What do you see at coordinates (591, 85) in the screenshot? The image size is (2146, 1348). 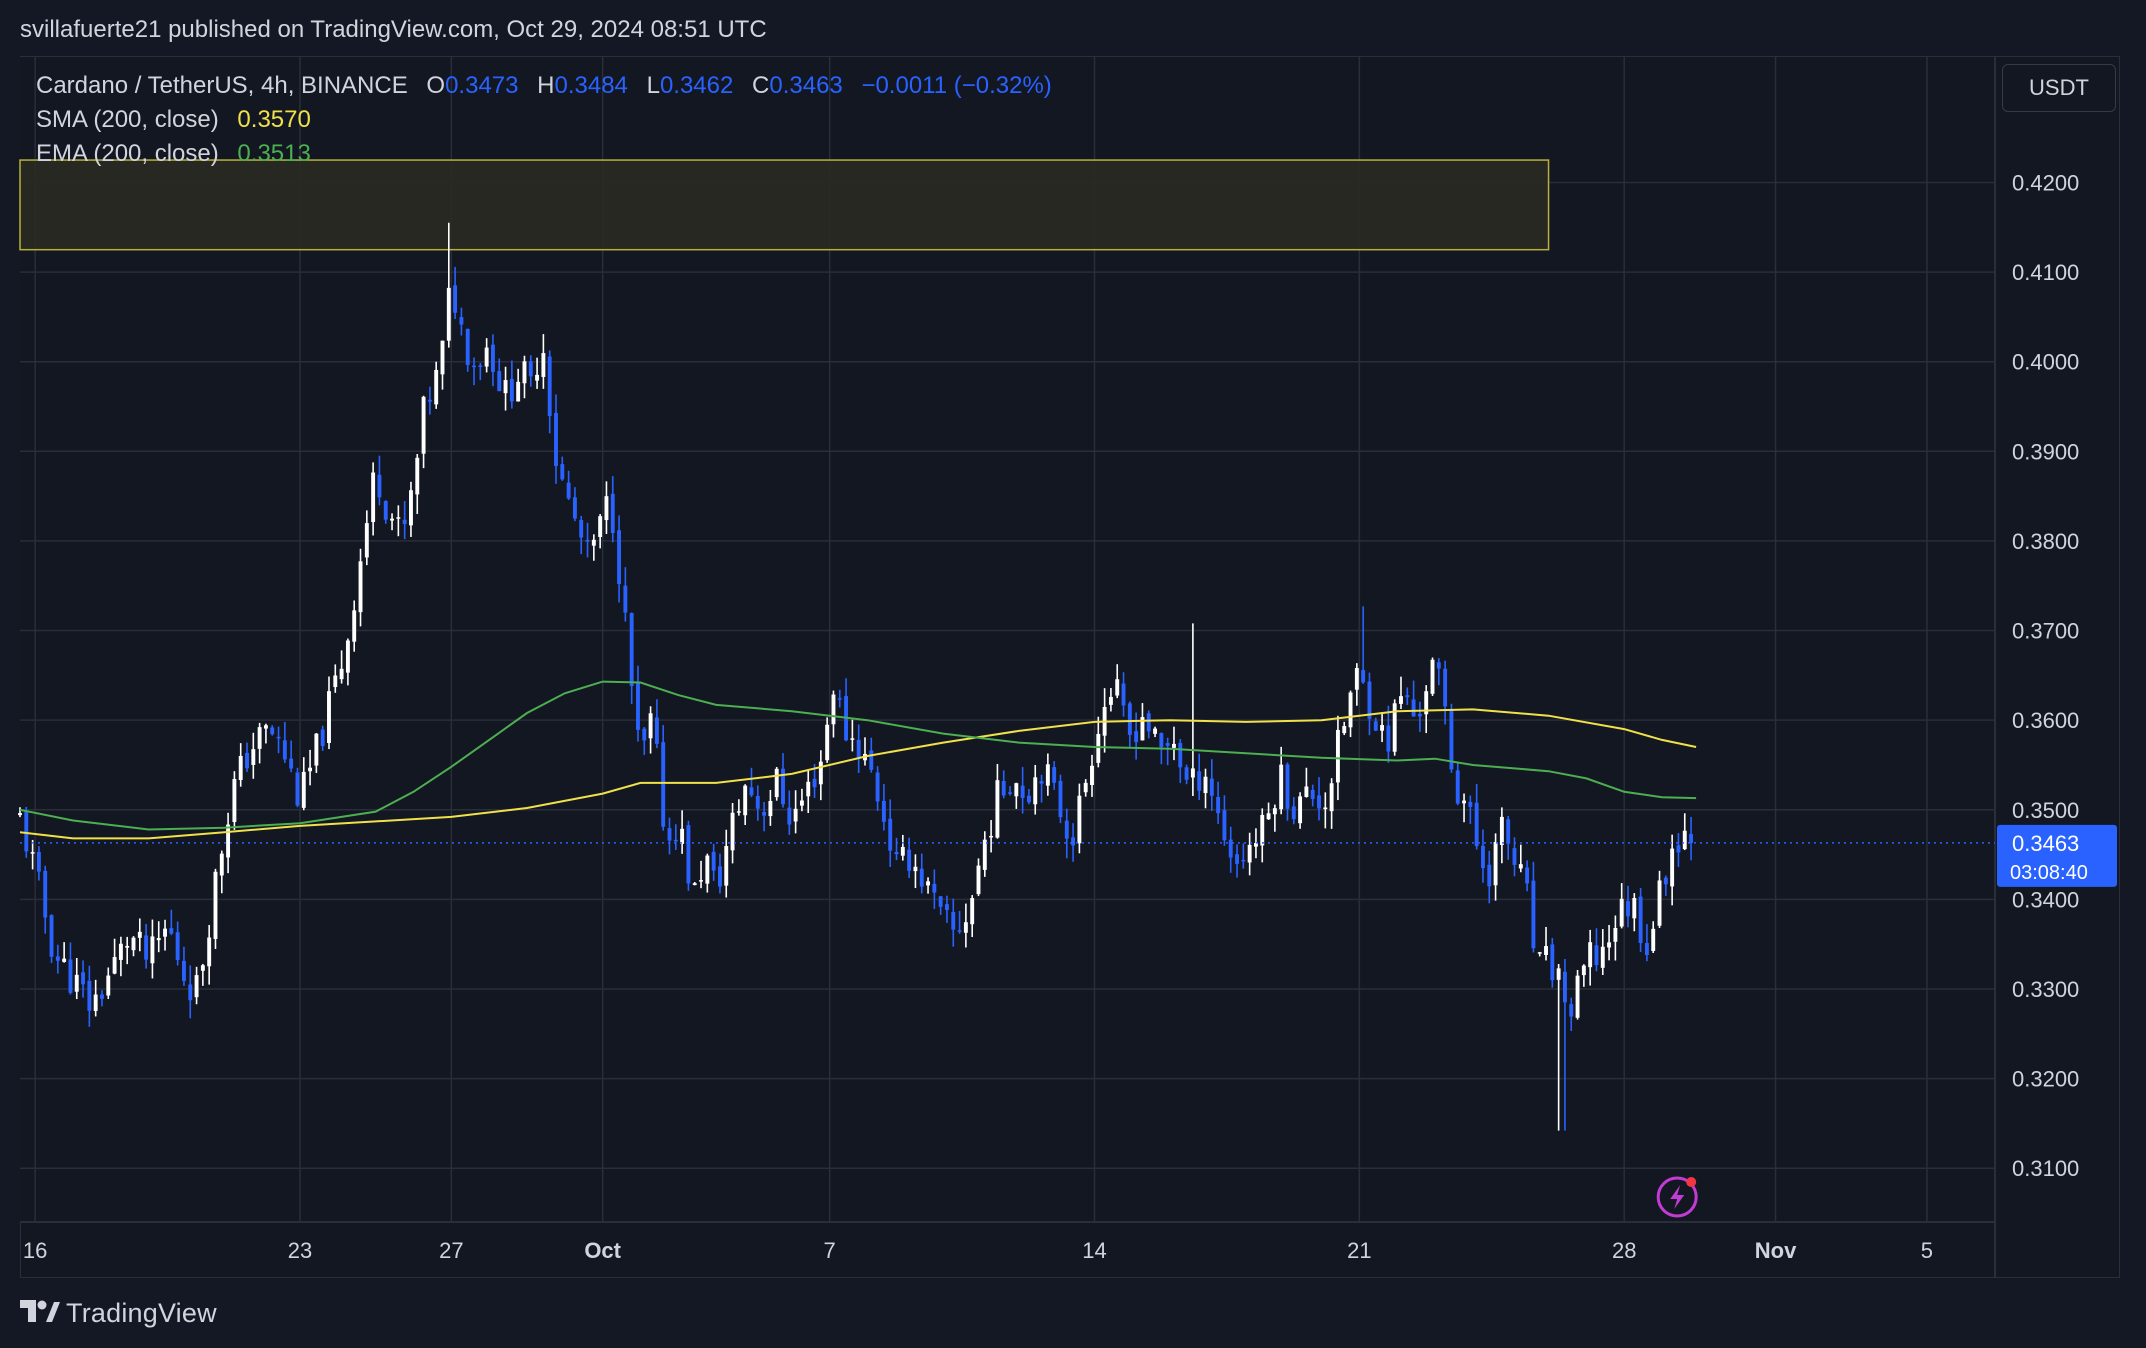 I see `high-value: 0.3484` at bounding box center [591, 85].